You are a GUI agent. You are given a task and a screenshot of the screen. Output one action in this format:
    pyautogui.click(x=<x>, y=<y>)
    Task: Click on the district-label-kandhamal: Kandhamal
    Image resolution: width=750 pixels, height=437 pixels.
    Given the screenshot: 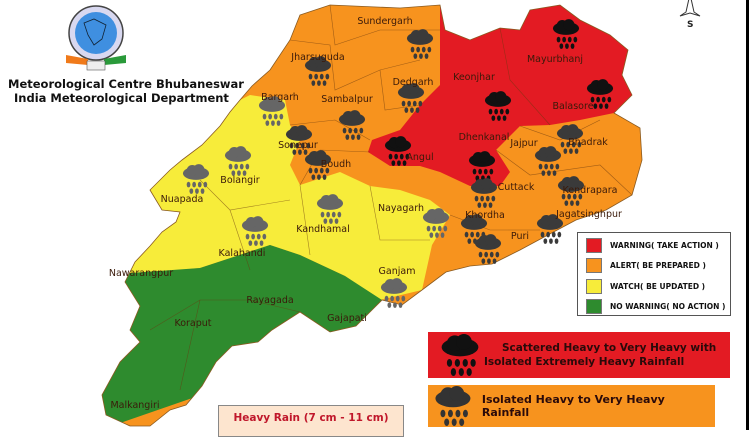 What is the action you would take?
    pyautogui.click(x=323, y=229)
    